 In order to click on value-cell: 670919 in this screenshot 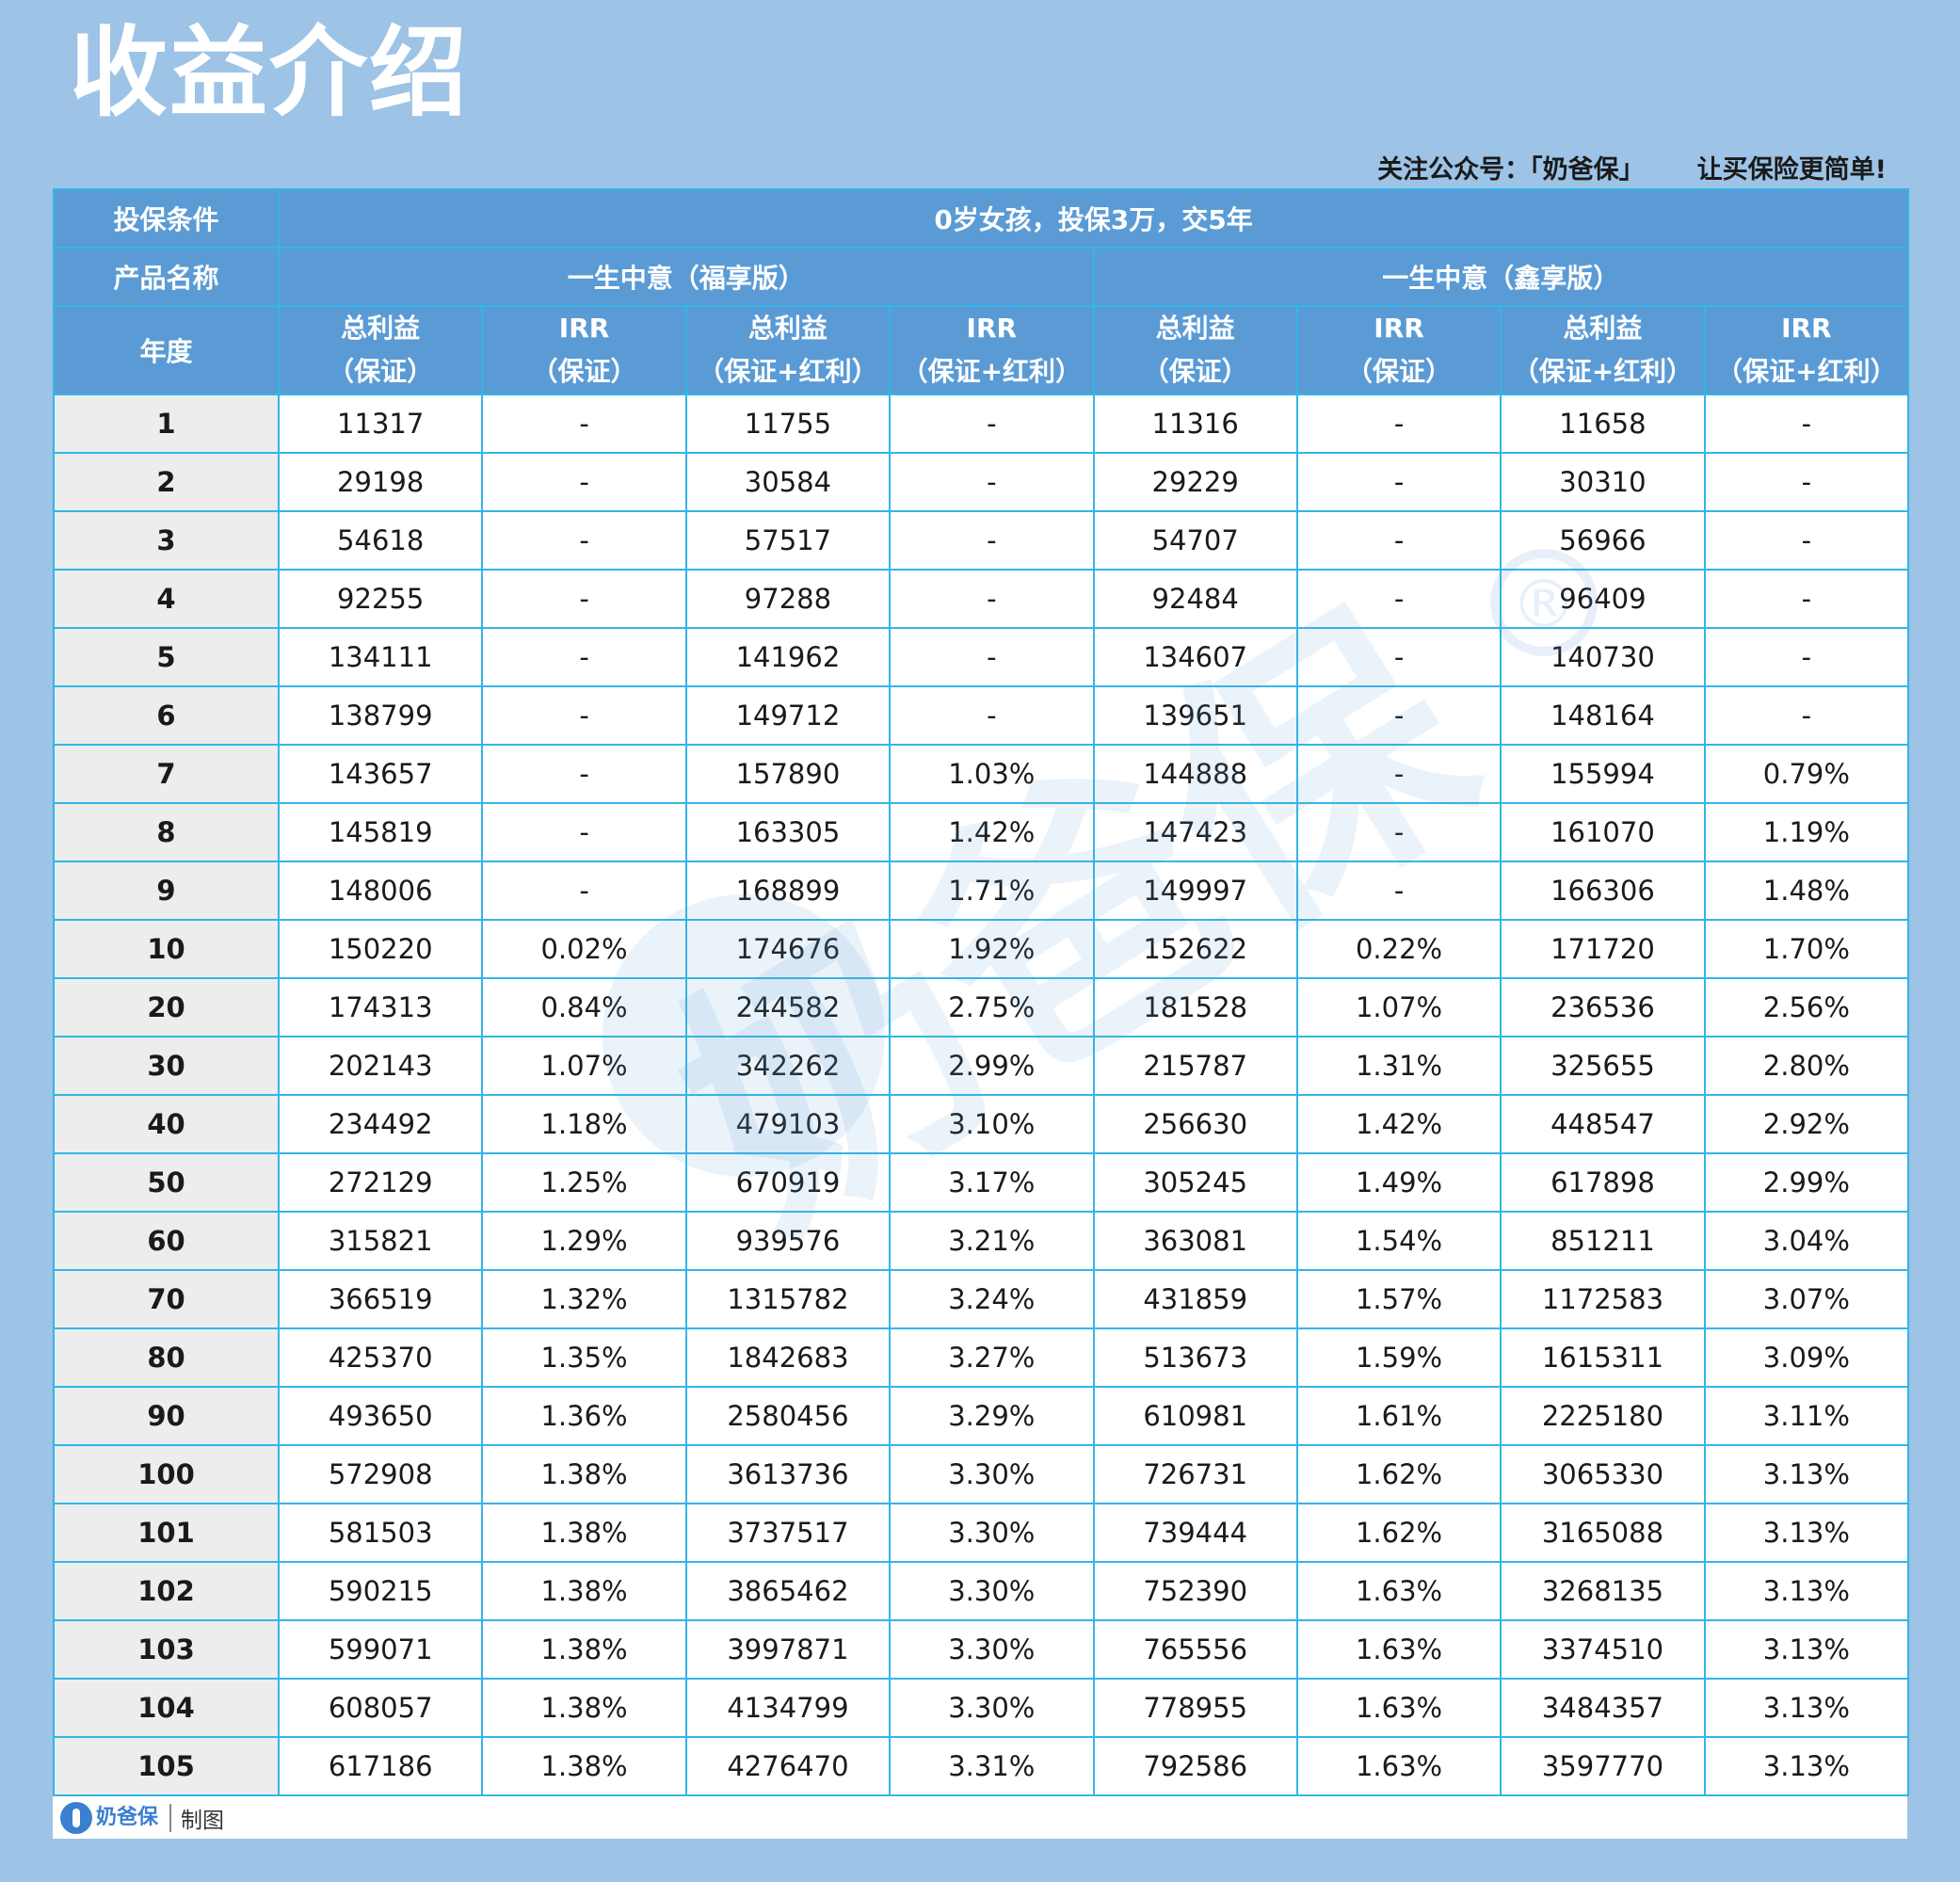, I will do `click(788, 1182)`.